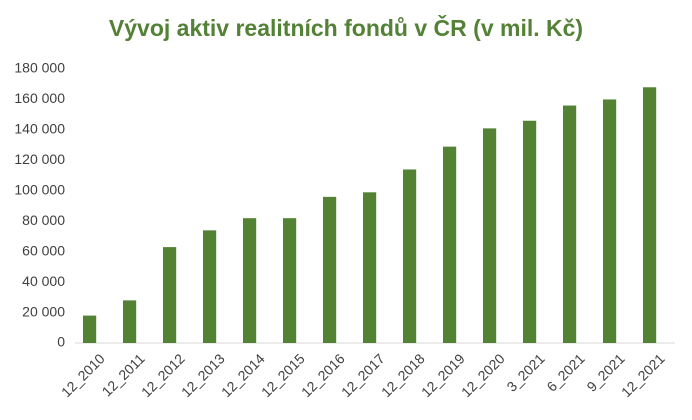  I want to click on y-tick-label: 140 000, so click(39, 129).